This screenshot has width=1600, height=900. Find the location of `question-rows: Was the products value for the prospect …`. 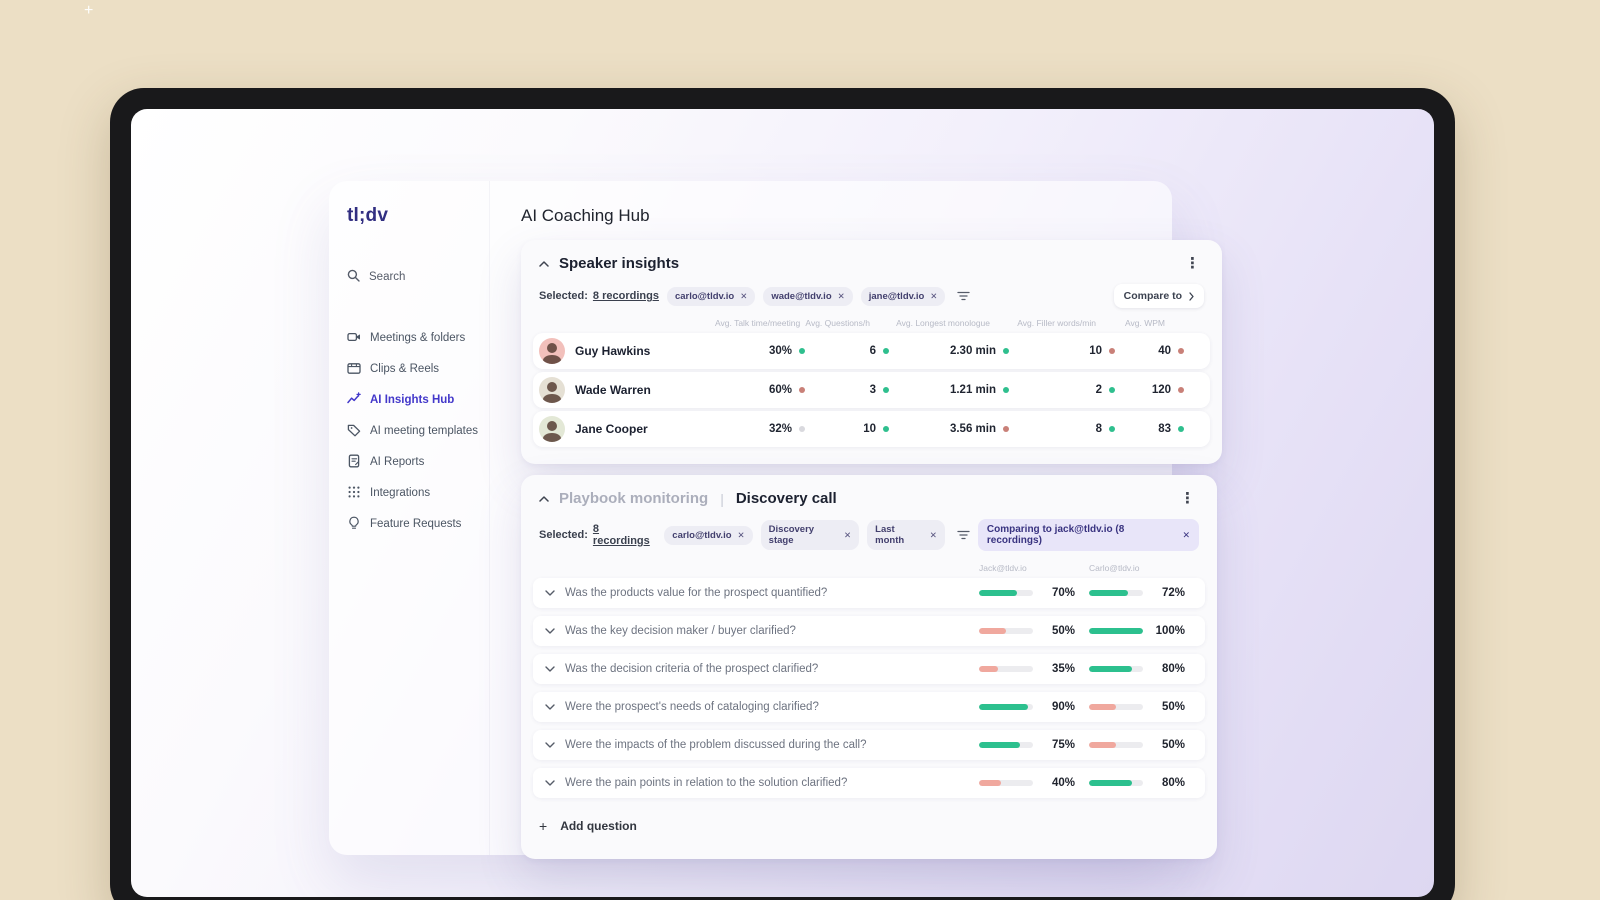

question-rows: Was the products value for the prospect … is located at coordinates (869, 688).